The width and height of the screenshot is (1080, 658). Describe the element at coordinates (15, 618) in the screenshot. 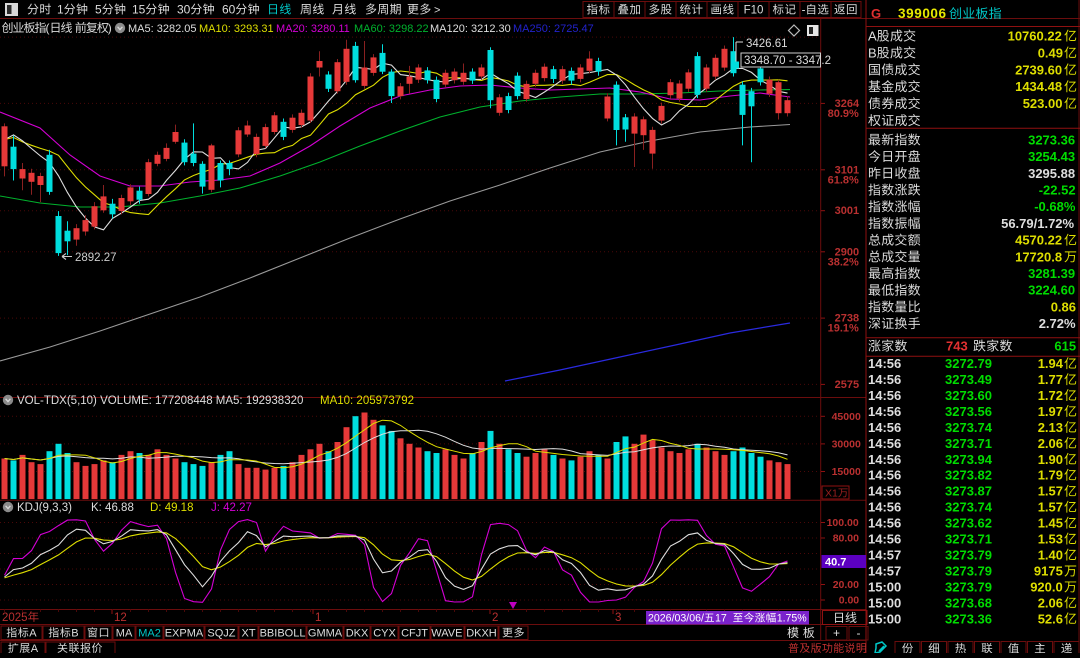

I see `svg-text: 2025` at that location.